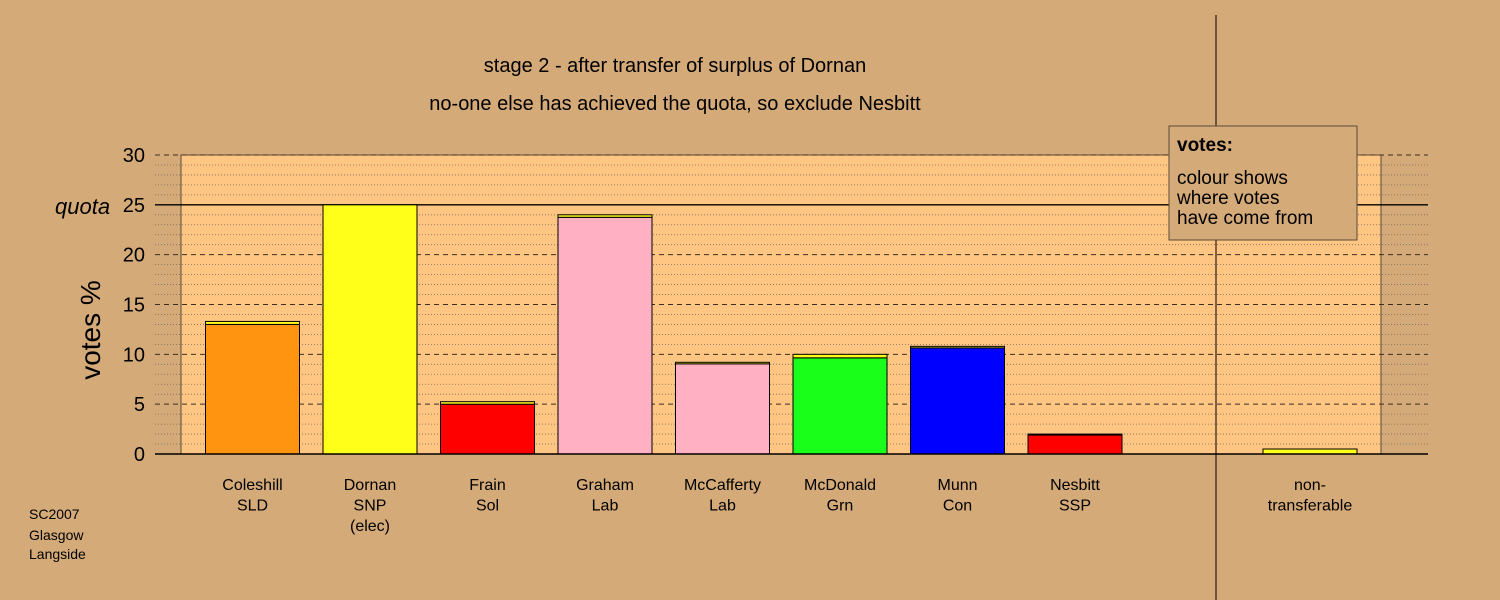 The image size is (1500, 600). What do you see at coordinates (139, 455) in the screenshot?
I see `y-tick-label: 0` at bounding box center [139, 455].